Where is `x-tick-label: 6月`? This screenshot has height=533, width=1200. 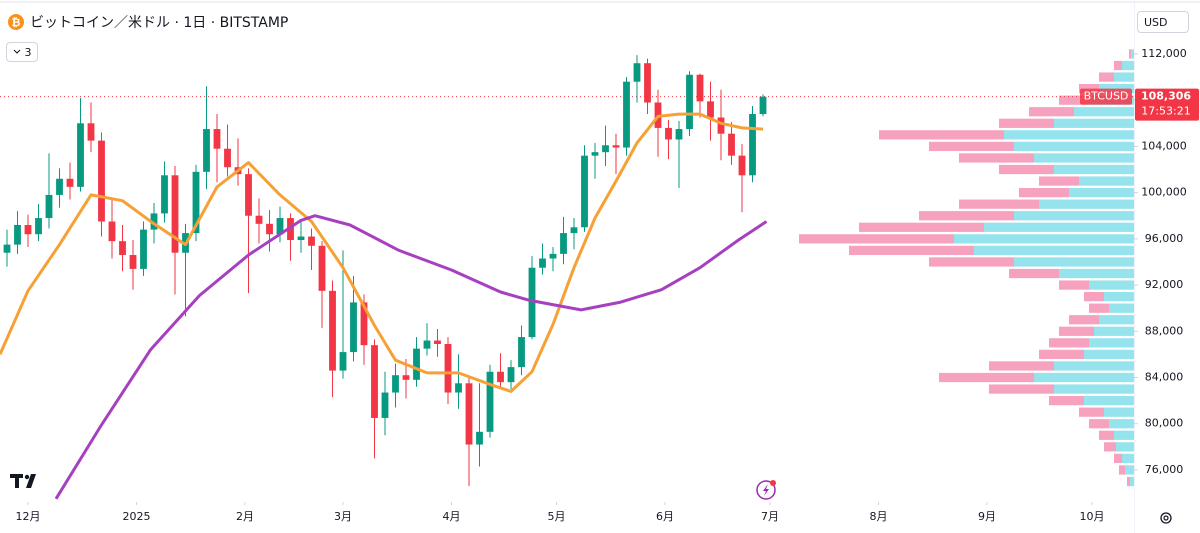
x-tick-label: 6月 is located at coordinates (665, 516).